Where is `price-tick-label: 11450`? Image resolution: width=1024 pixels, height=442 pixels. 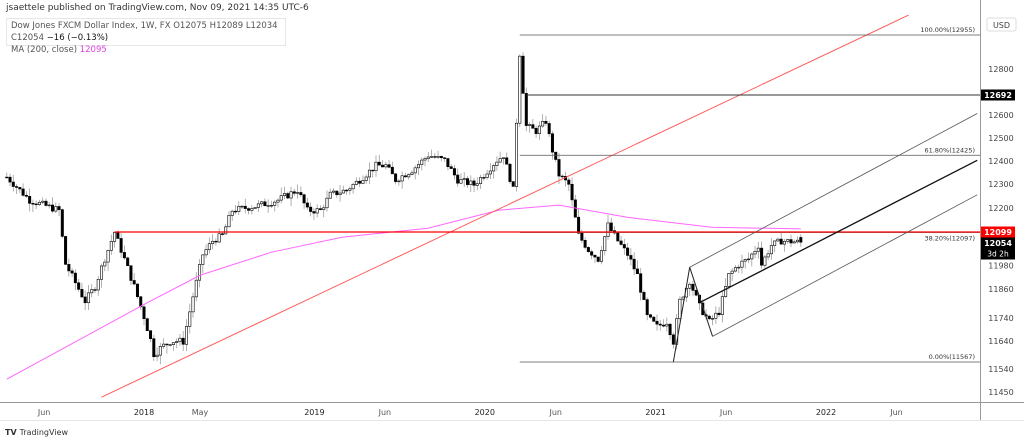
price-tick-label: 11450 is located at coordinates (1000, 392).